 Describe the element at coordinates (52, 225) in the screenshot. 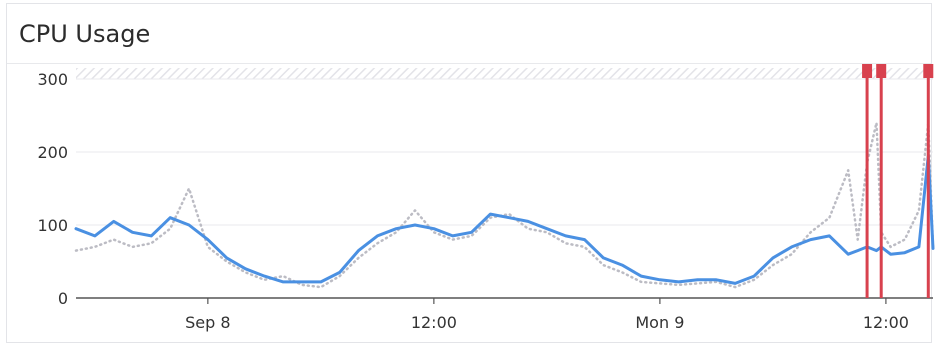

I see `y-tick-label: 100` at that location.